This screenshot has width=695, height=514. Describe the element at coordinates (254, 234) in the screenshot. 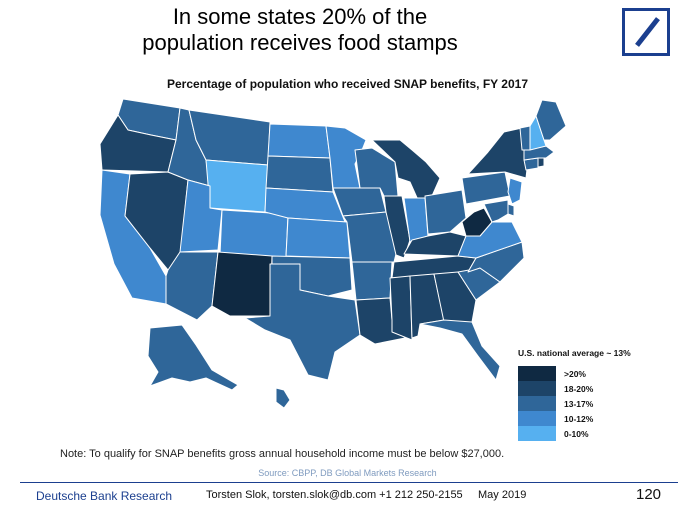

I see `state-CO` at that location.